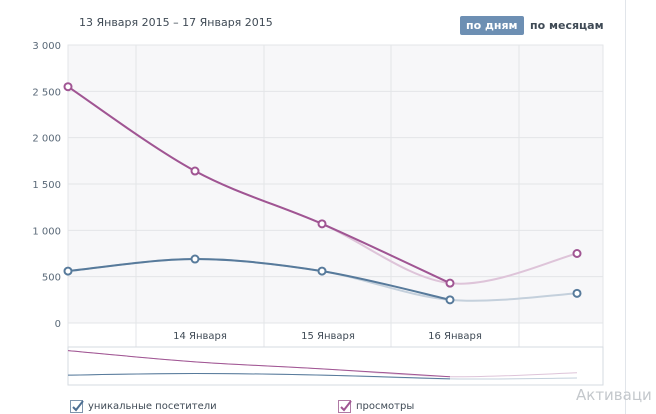 This screenshot has height=414, width=656. I want to click on period-days-button: по дням, so click(492, 25).